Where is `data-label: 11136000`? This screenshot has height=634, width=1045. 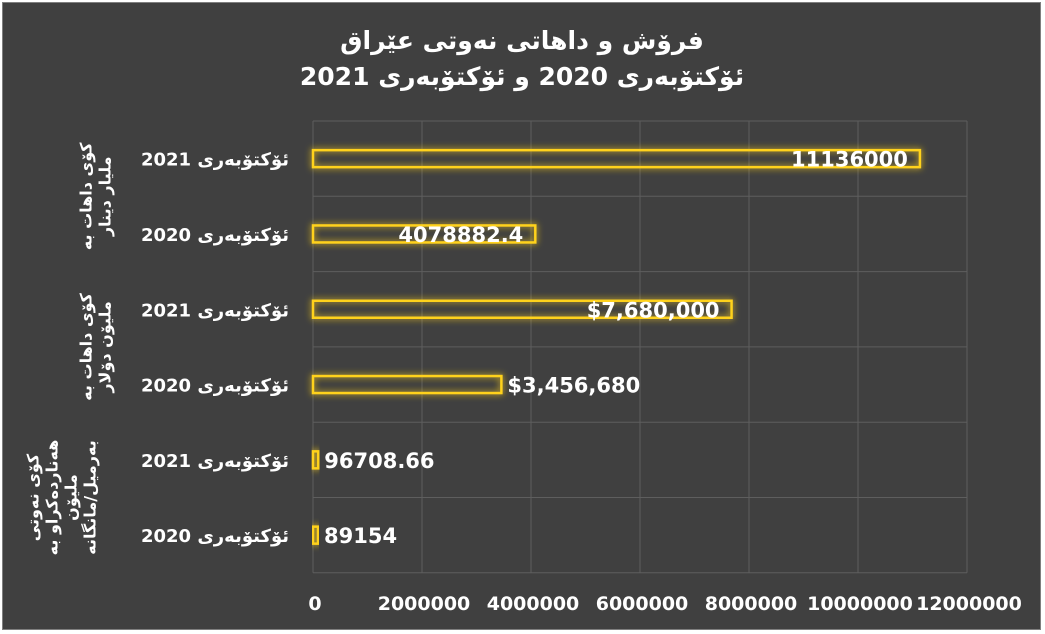
data-label: 11136000 is located at coordinates (849, 160).